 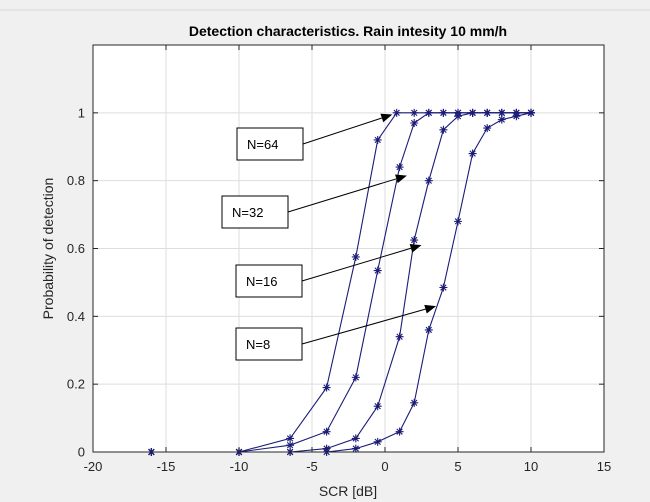 What do you see at coordinates (166, 466) in the screenshot?
I see `x-tick-label: -15` at bounding box center [166, 466].